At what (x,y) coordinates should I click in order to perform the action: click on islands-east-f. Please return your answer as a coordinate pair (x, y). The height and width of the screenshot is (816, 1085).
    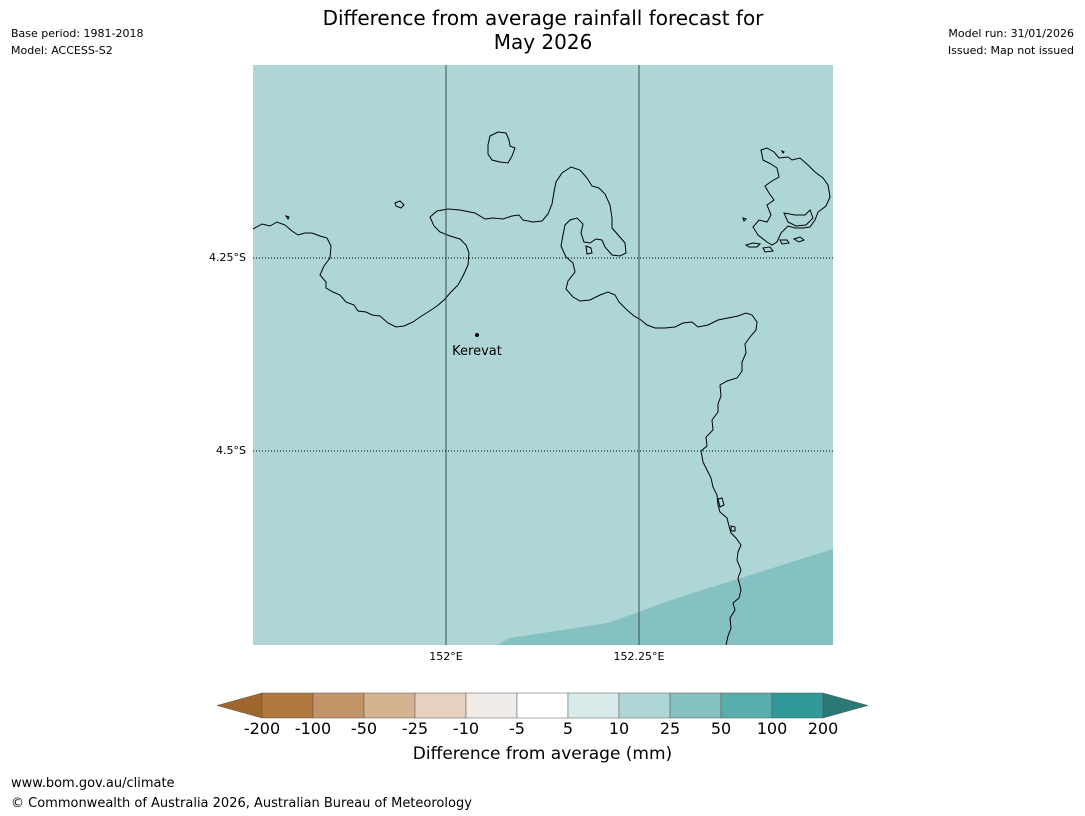
    Looking at the image, I should click on (799, 239).